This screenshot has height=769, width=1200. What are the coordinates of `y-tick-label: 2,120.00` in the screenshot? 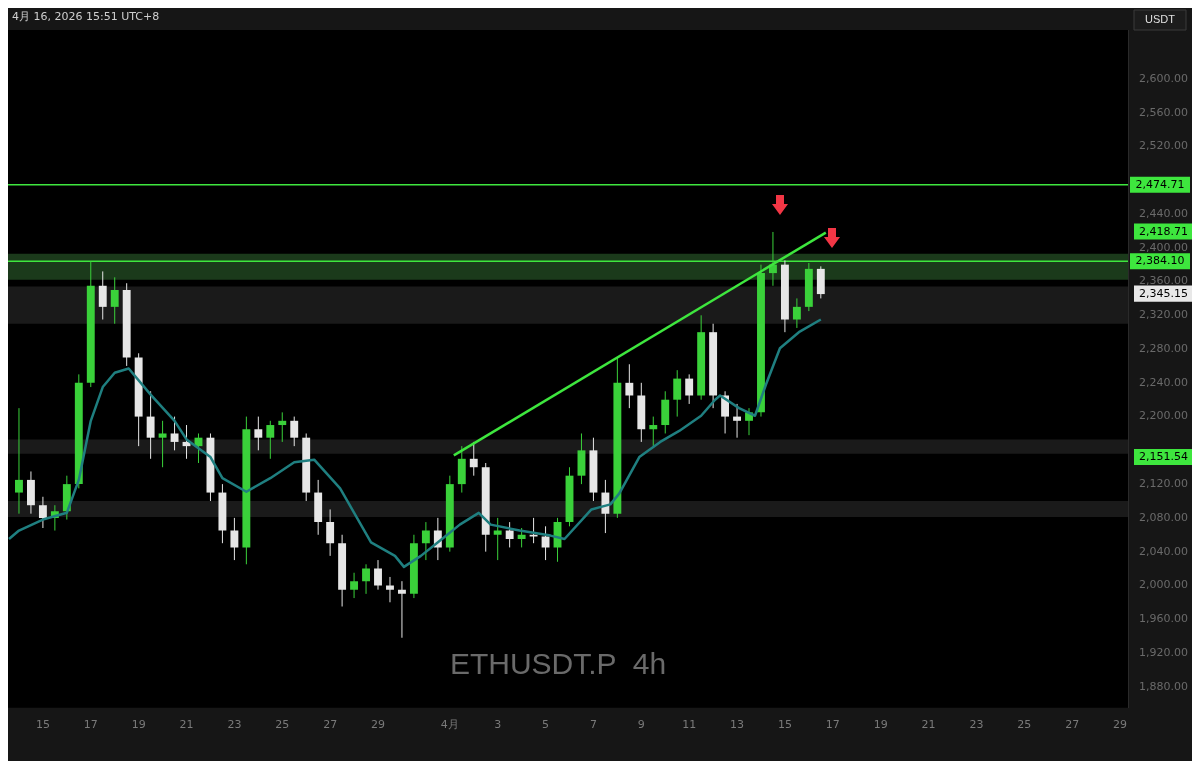 It's located at (1163, 483).